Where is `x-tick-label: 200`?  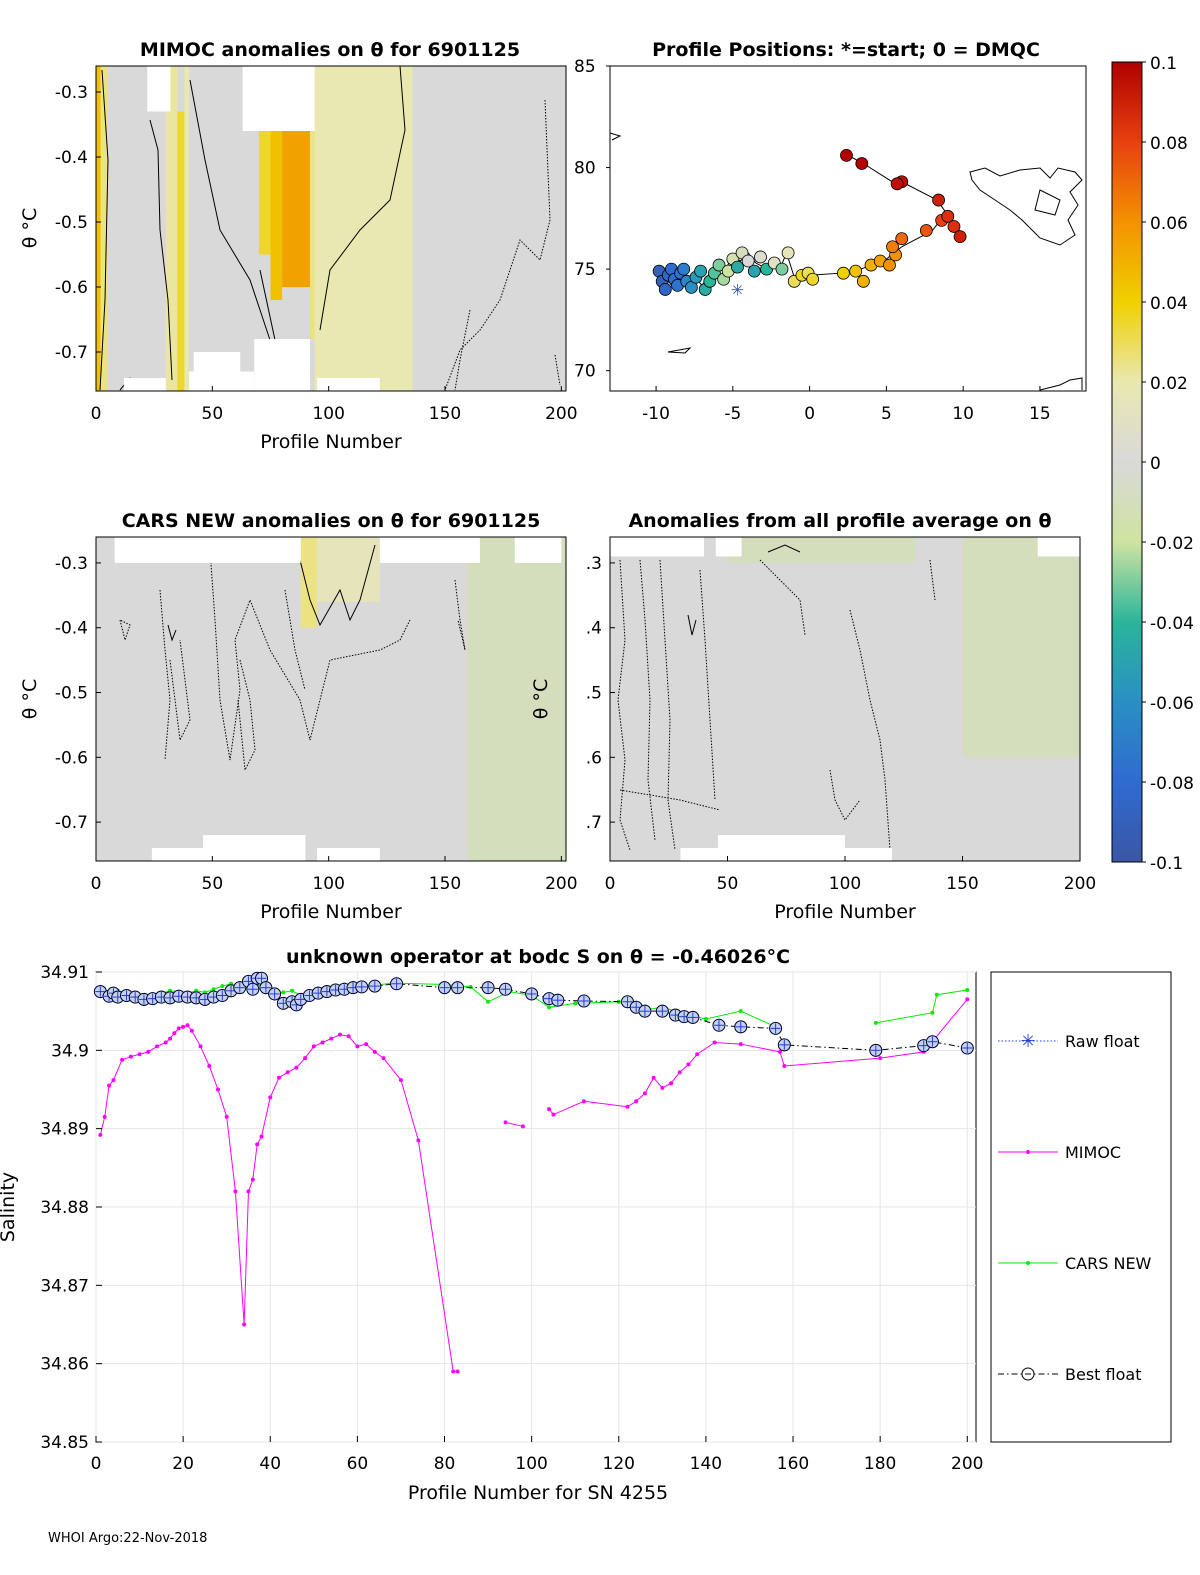
x-tick-label: 200 is located at coordinates (561, 884).